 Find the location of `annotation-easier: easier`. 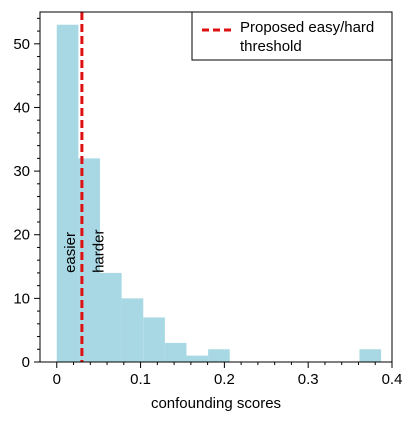

annotation-easier: easier is located at coordinates (70, 252).